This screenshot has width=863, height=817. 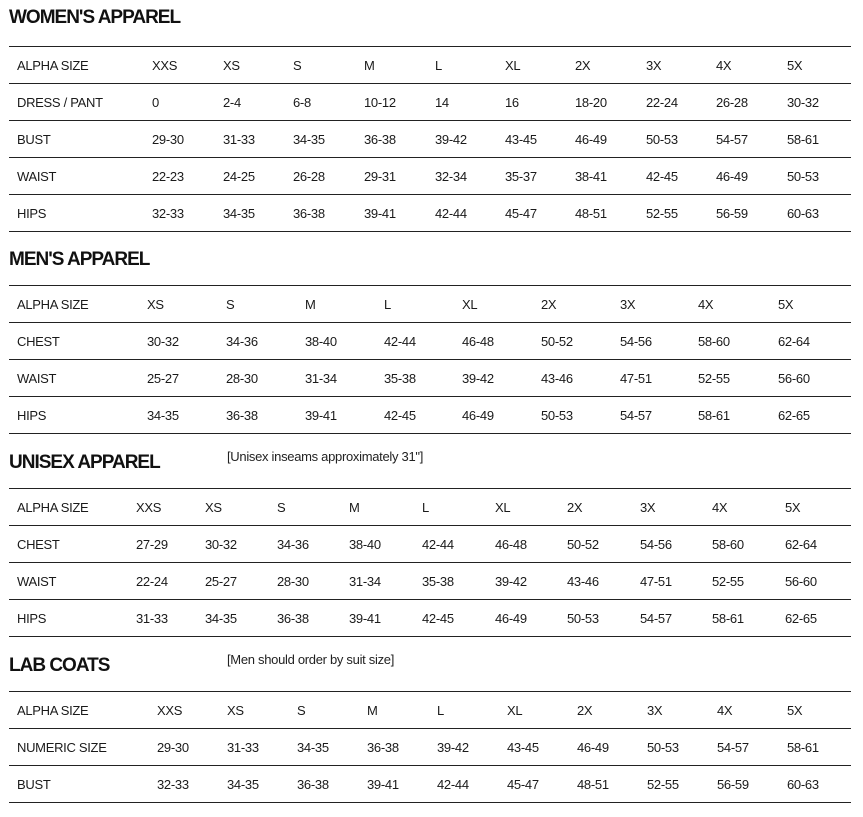 What do you see at coordinates (659, 378) in the screenshot?
I see `table-cell: 47-51` at bounding box center [659, 378].